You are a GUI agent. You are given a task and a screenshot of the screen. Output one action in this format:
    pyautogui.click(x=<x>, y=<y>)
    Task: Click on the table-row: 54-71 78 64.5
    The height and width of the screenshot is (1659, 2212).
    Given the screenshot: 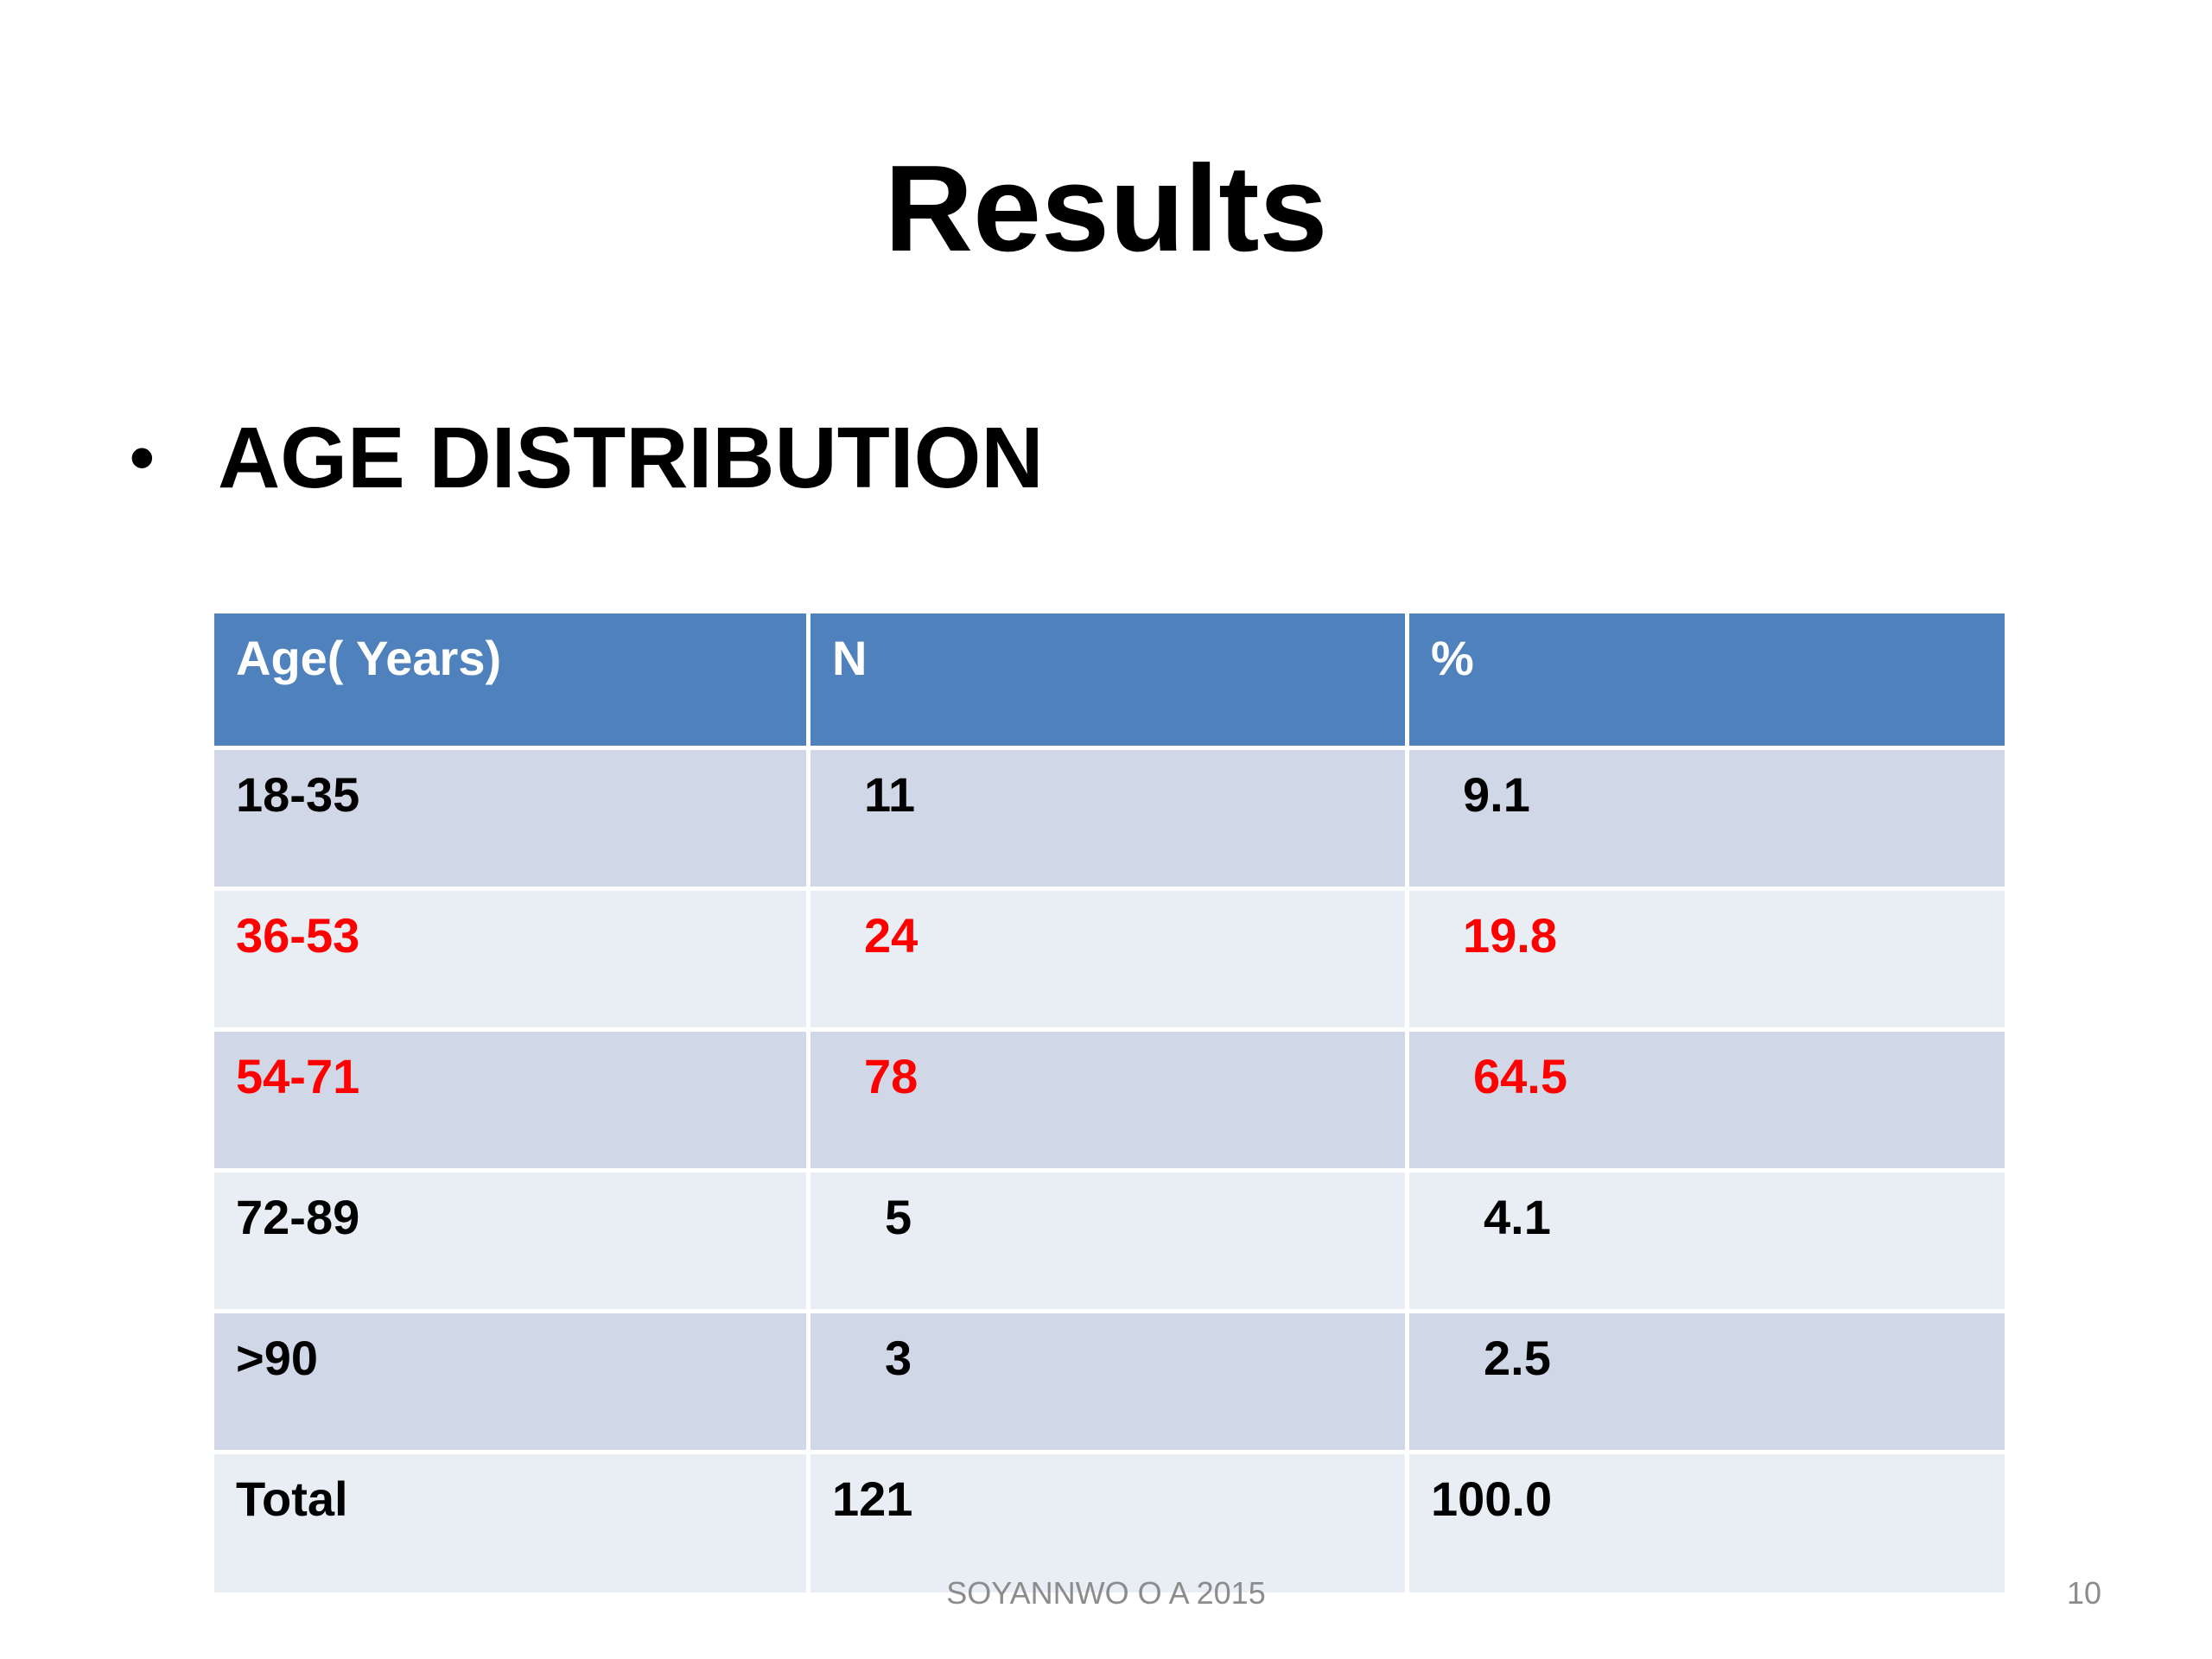 What is the action you would take?
    pyautogui.click(x=1109, y=1100)
    